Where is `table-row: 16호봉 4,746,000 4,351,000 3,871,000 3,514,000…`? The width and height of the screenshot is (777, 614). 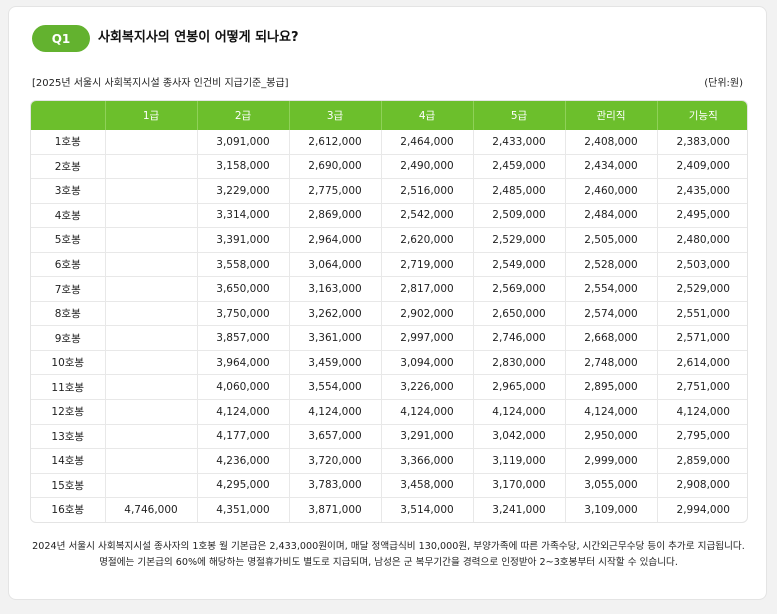
table-row: 16호봉 4,746,000 4,351,000 3,871,000 3,514,000… is located at coordinates (389, 509).